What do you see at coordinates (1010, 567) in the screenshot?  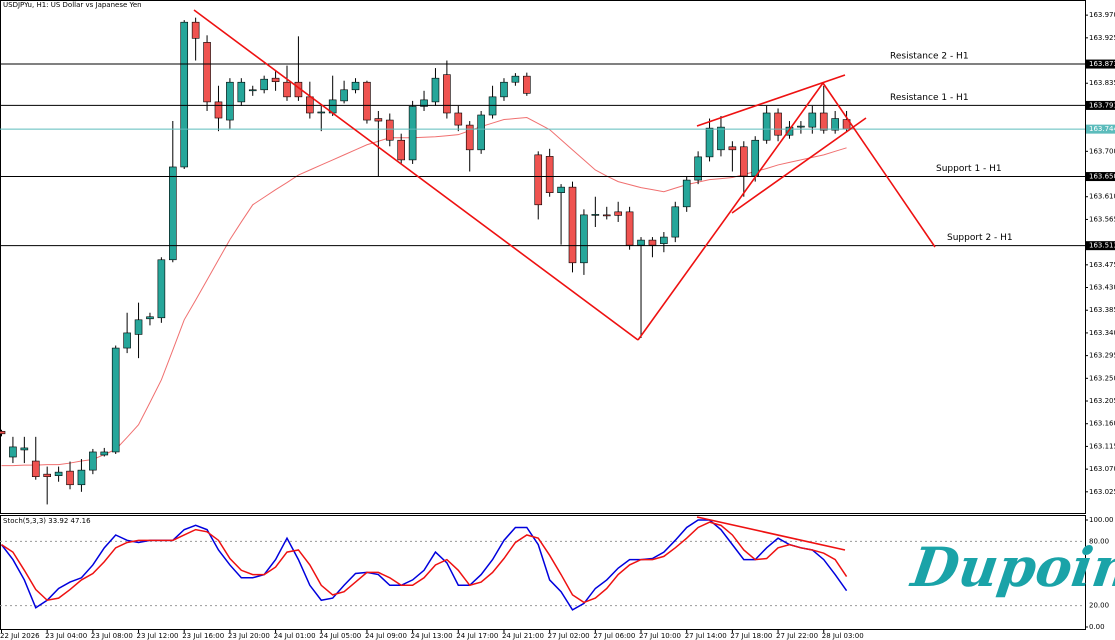 I see `logo: Dupoin` at bounding box center [1010, 567].